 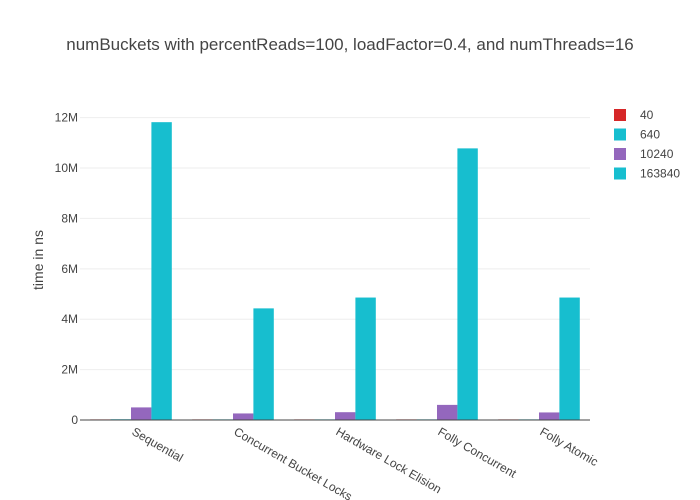 I want to click on y-tick-label: 2M, so click(x=69, y=370).